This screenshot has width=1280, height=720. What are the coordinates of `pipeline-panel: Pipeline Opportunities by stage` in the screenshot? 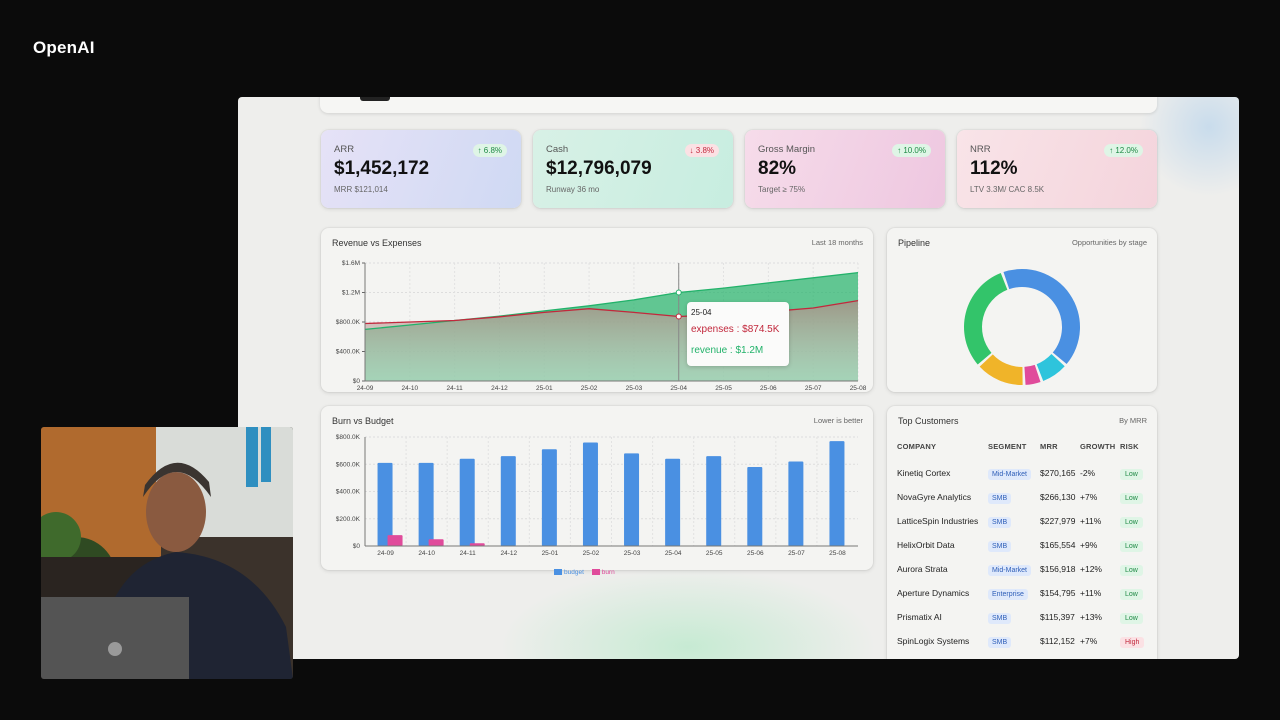 It's located at (1022, 310).